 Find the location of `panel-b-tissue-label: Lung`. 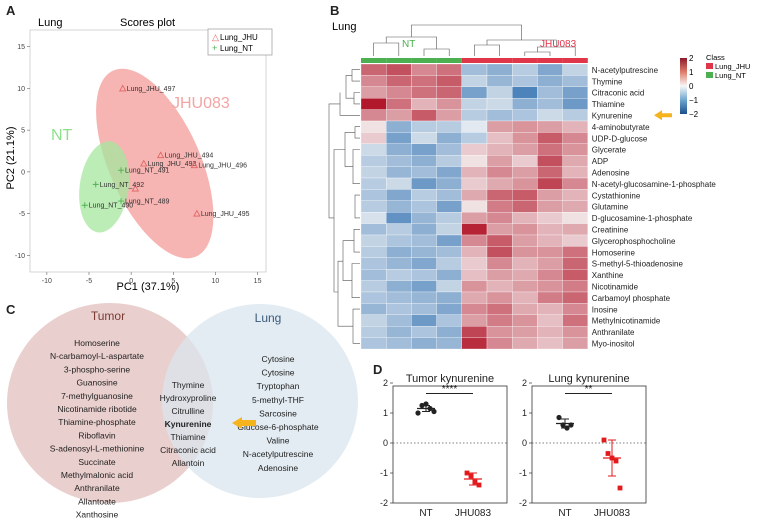

panel-b-tissue-label: Lung is located at coordinates (344, 27).